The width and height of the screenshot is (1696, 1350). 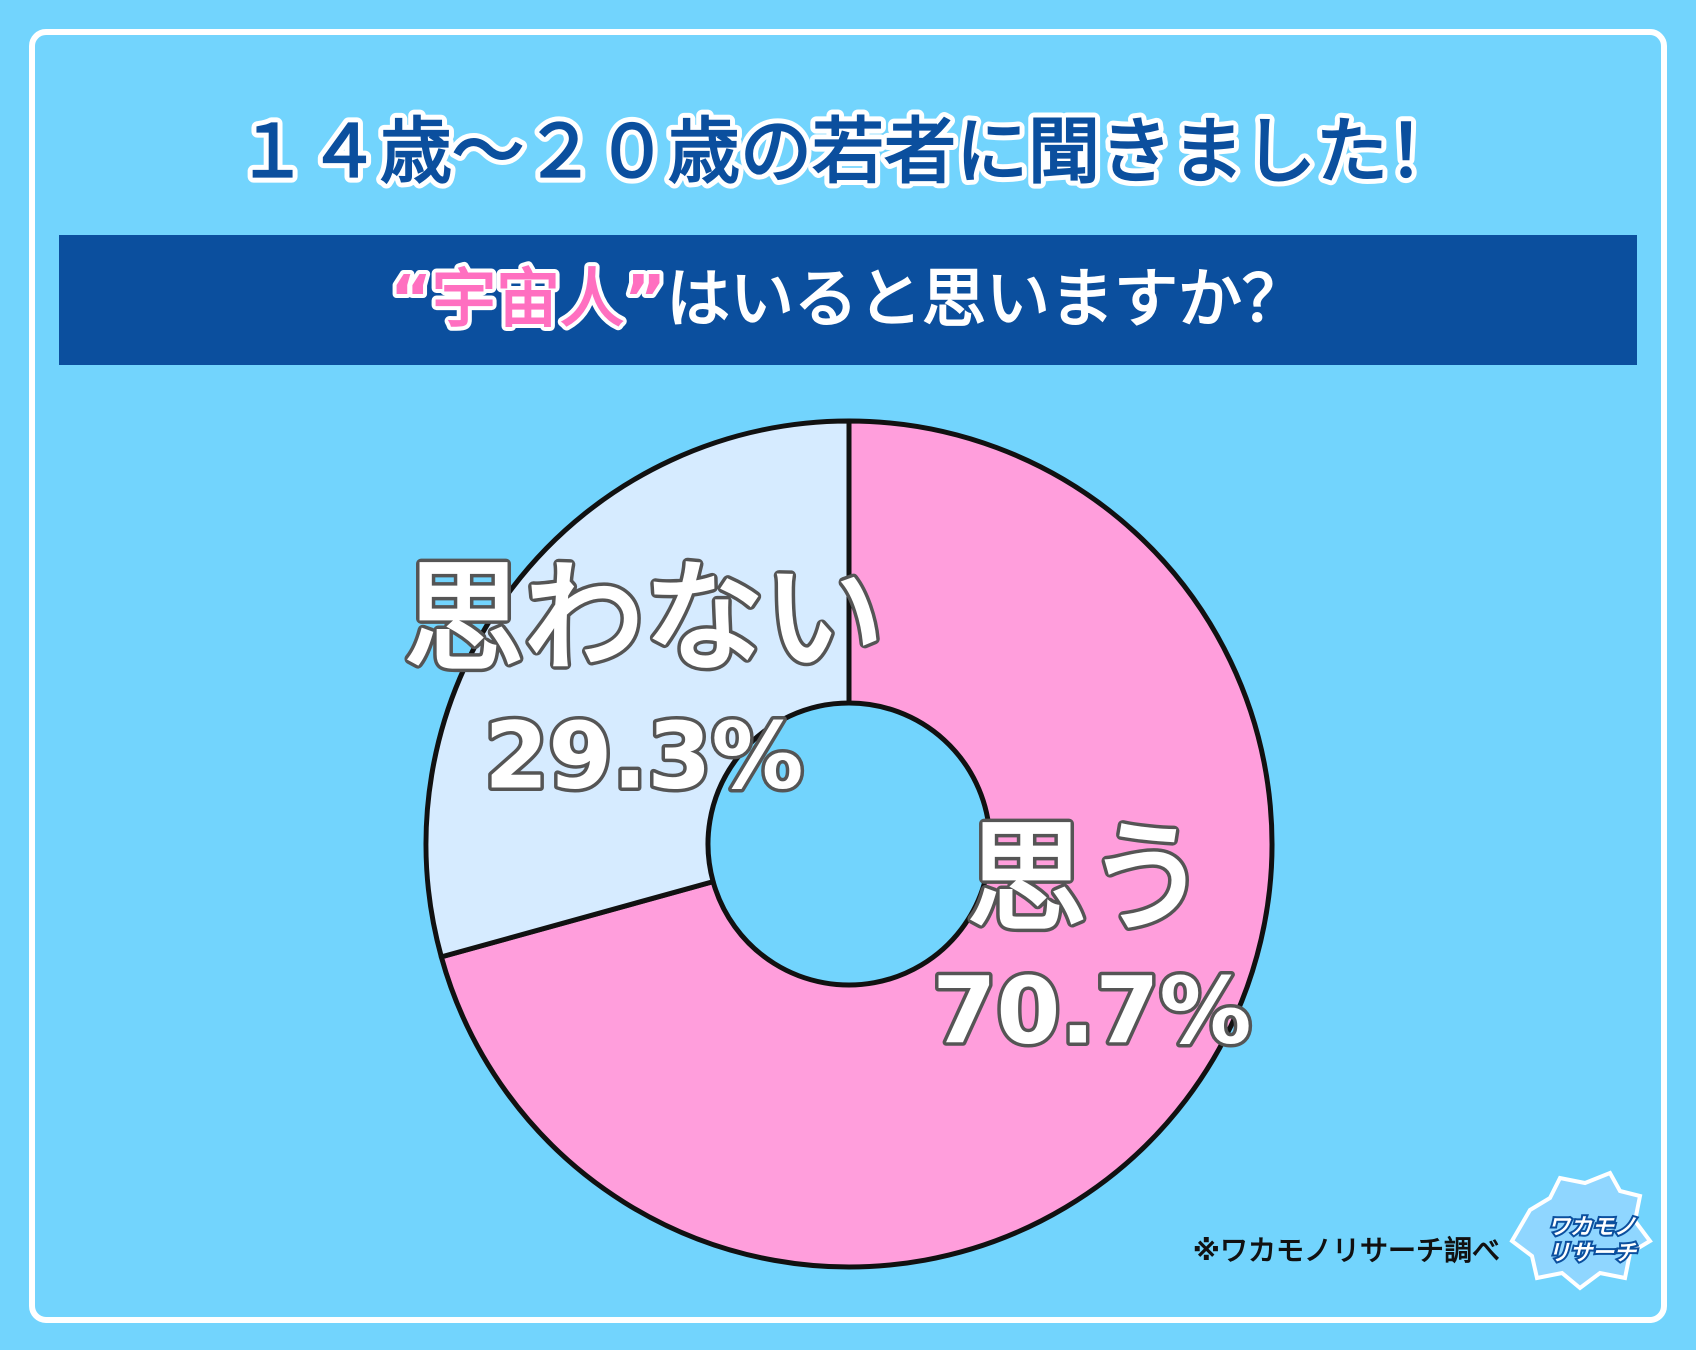 What do you see at coordinates (528, 300) in the screenshot?
I see `subtitle-highlight: “宇宙人”` at bounding box center [528, 300].